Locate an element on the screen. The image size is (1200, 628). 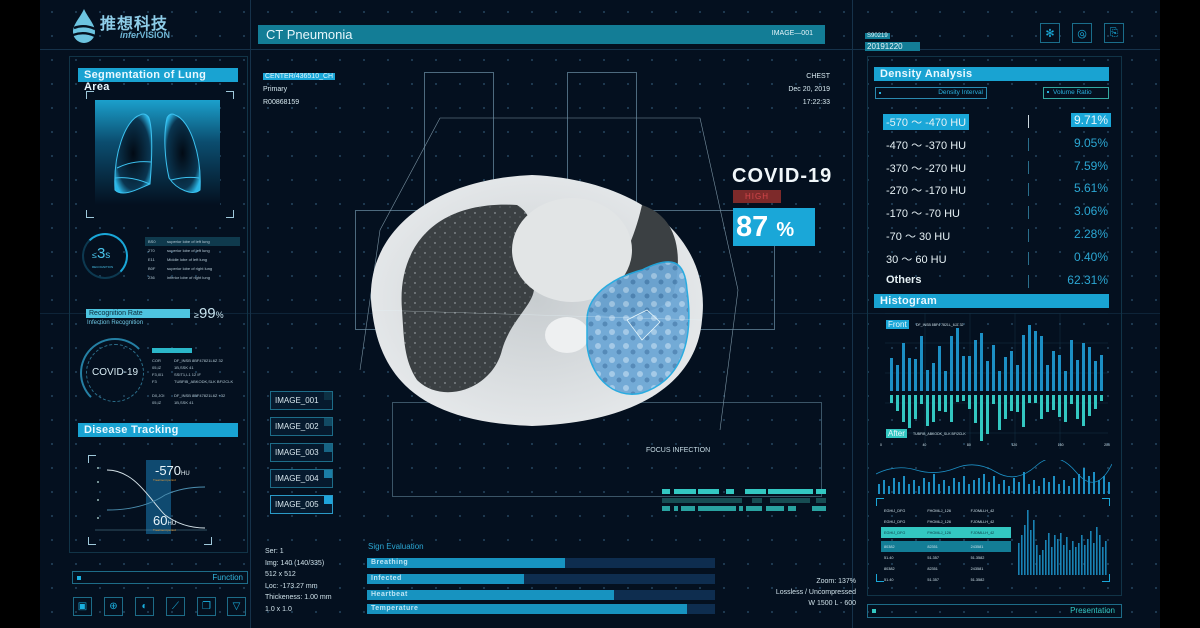
density-row: -70 ～ 30 HU 2.28% is located at coordinates (997, 234).